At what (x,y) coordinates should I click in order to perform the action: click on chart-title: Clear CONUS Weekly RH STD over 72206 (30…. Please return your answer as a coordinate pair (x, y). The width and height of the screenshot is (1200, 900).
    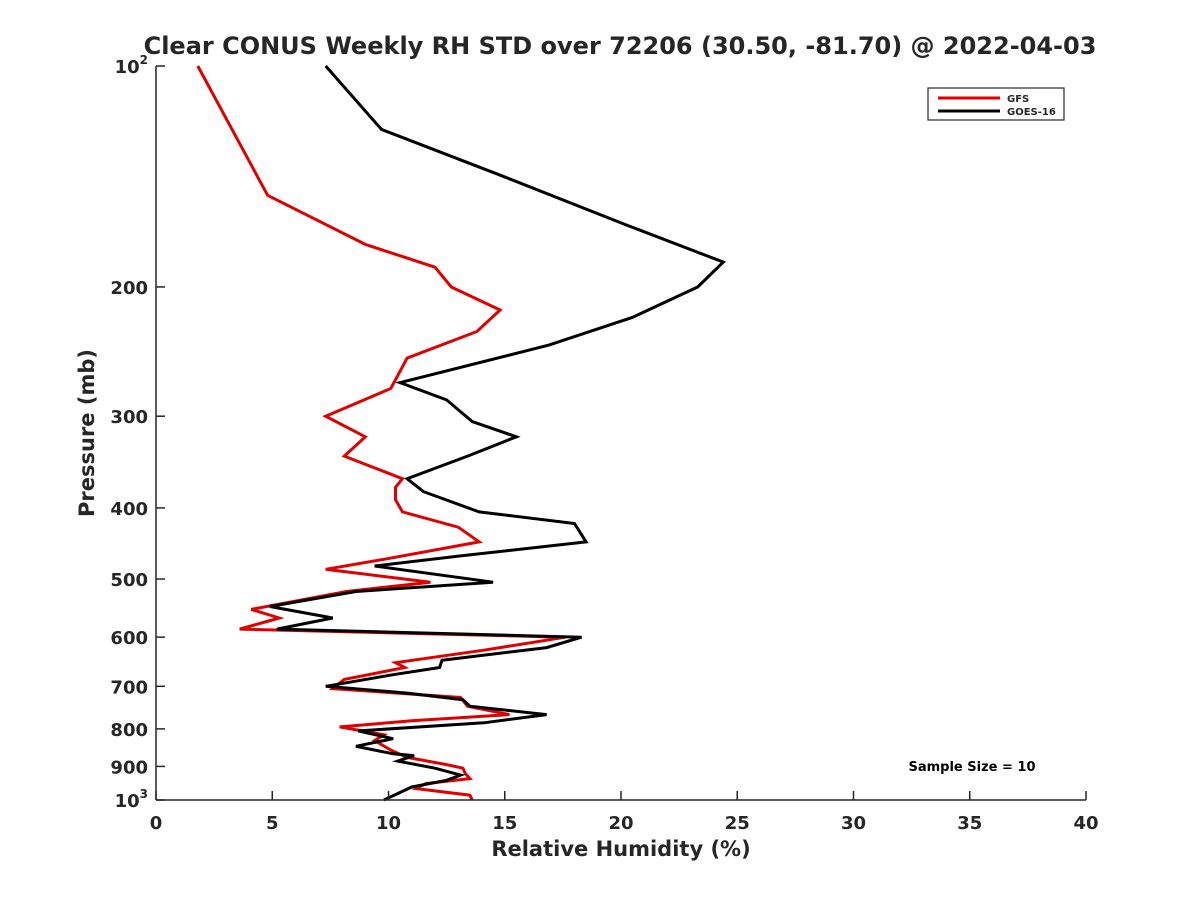
    Looking at the image, I should click on (620, 46).